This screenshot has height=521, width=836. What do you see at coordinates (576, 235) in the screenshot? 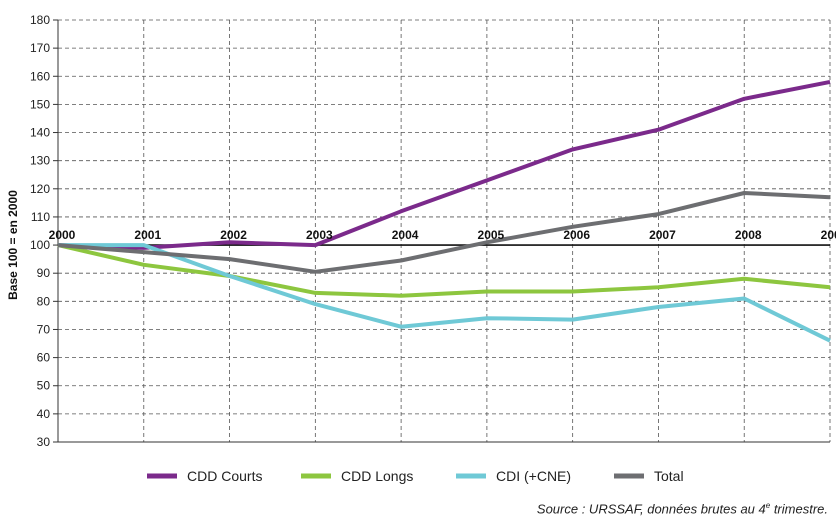
I see `x-category-label: 2006` at bounding box center [576, 235].